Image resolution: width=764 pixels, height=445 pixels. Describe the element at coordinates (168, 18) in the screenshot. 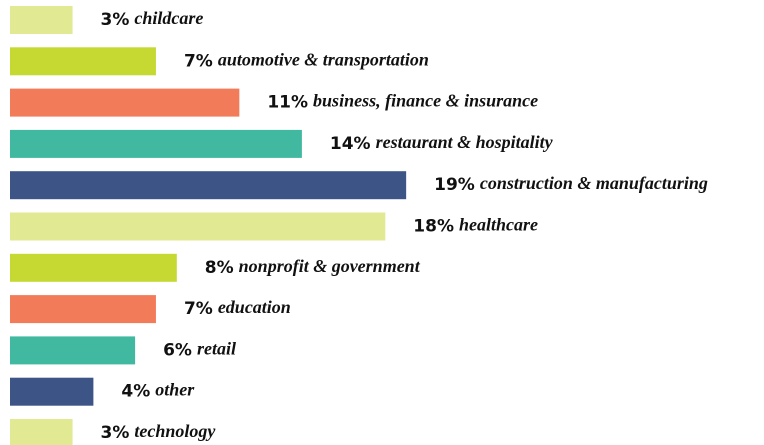

I see `category-label: childcare` at that location.